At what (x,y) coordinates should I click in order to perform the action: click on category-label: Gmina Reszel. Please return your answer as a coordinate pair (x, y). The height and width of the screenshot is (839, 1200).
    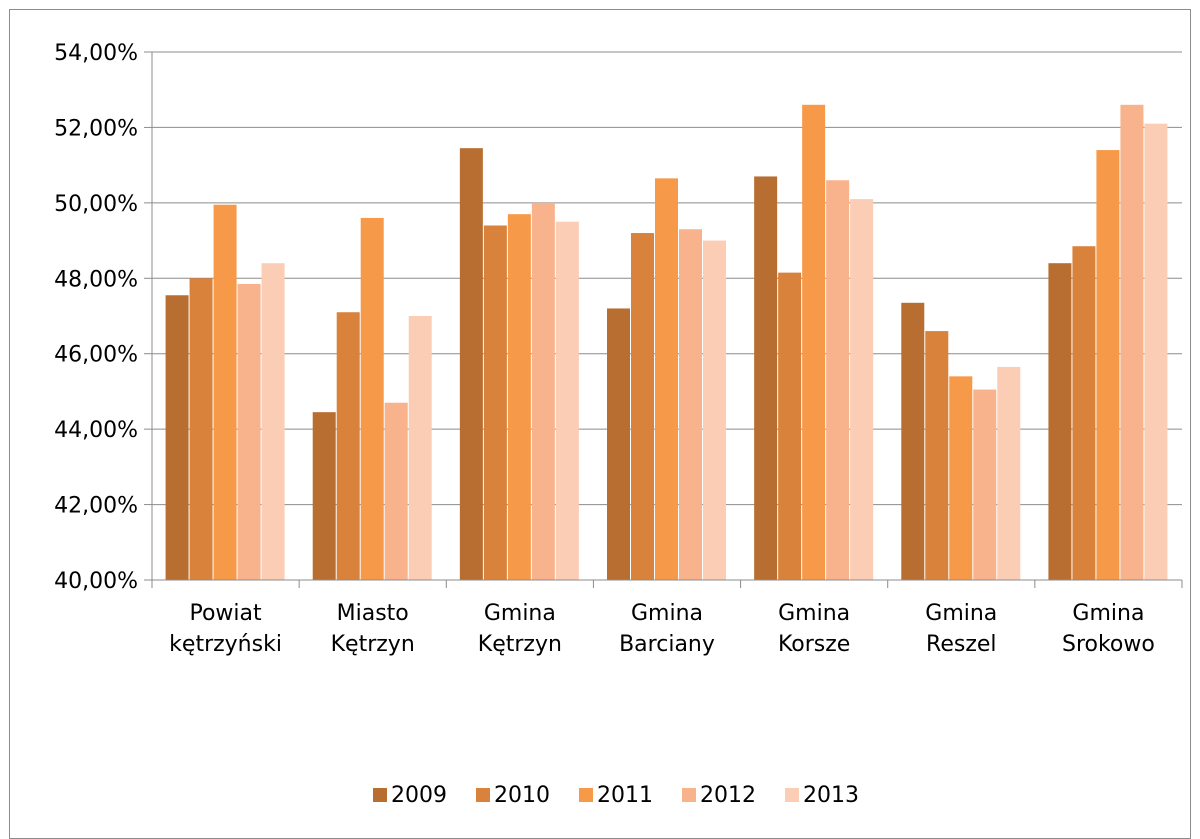
    Looking at the image, I should click on (961, 629).